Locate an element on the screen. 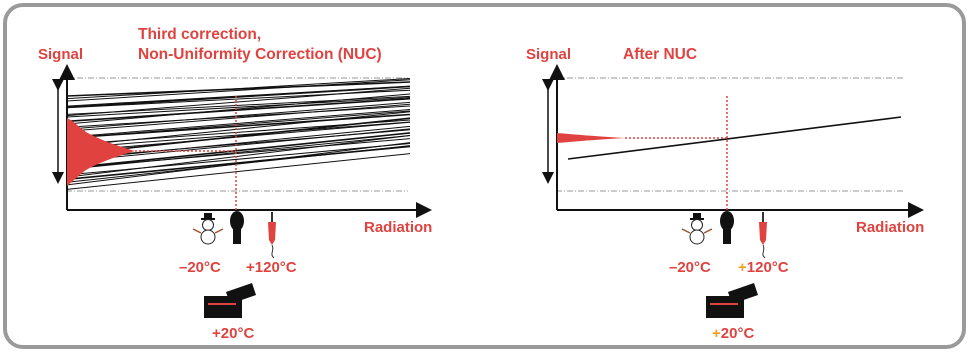  left-pixel-response-lines is located at coordinates (238, 134).